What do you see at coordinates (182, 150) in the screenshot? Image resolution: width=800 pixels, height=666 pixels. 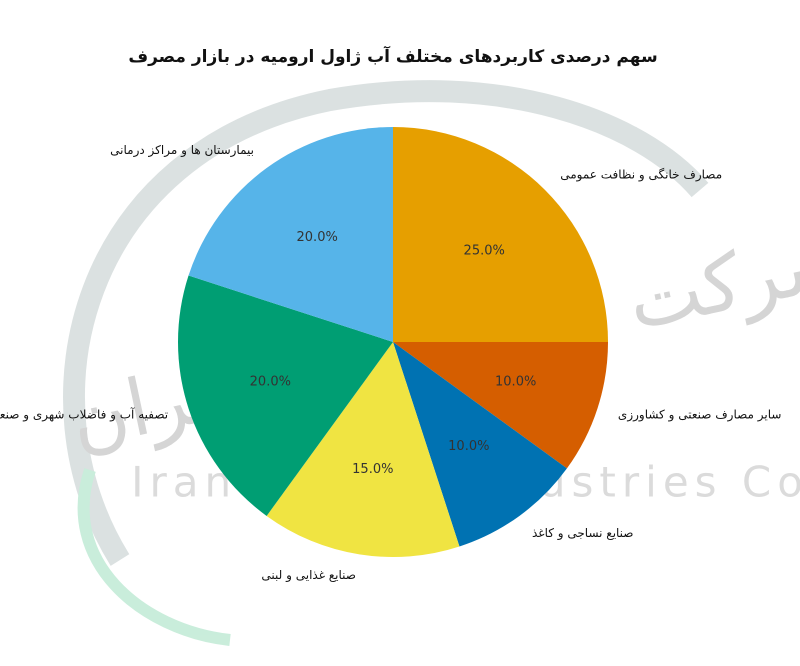 I see `category-label: بیمارستان ها و مراکز درمانی` at bounding box center [182, 150].